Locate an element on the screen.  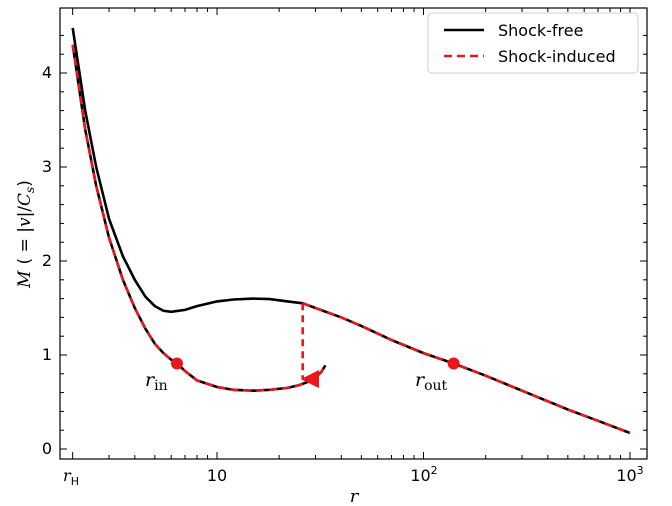
rout-label: rout is located at coordinates (431, 381).